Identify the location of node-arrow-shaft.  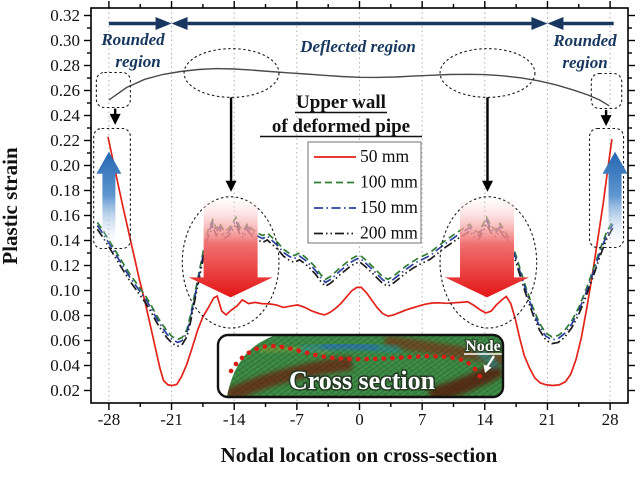
(490, 361).